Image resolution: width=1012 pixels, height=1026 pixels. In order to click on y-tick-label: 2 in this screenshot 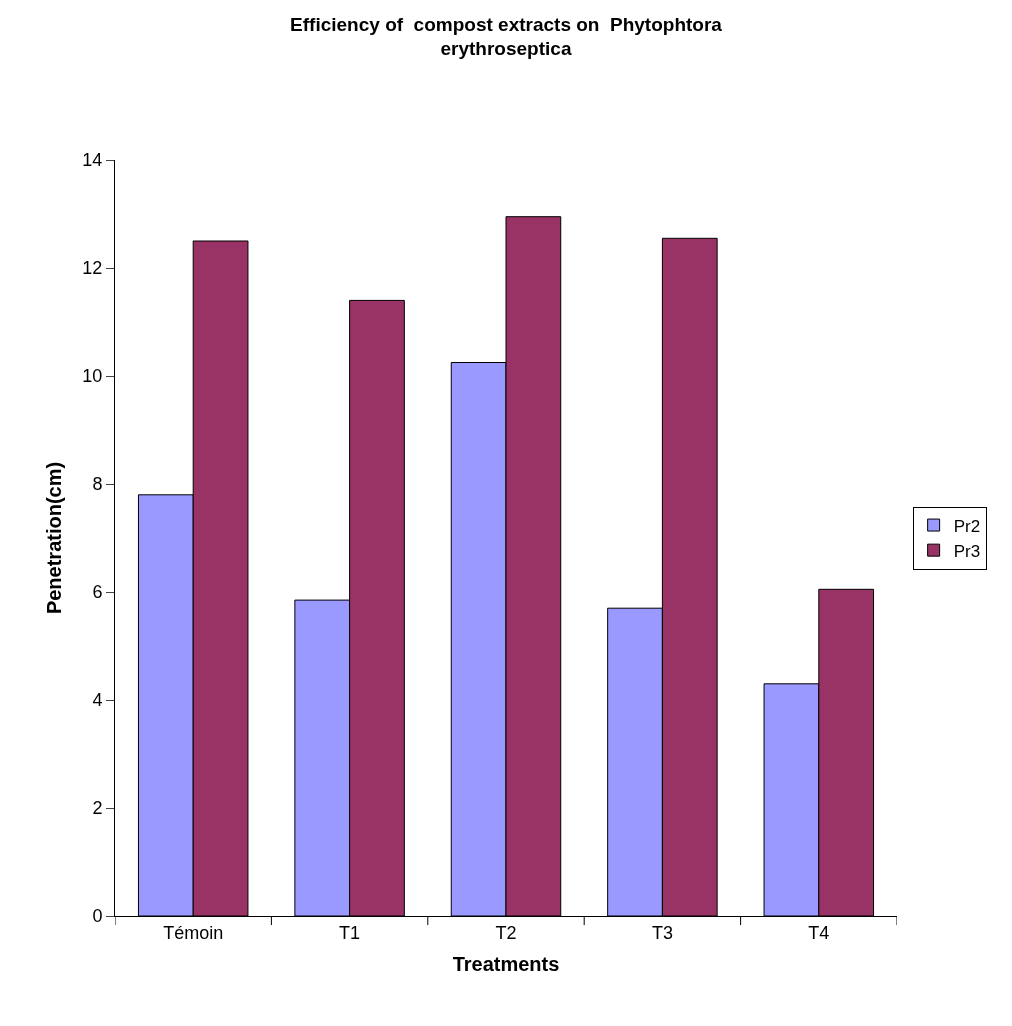, I will do `click(97, 808)`.